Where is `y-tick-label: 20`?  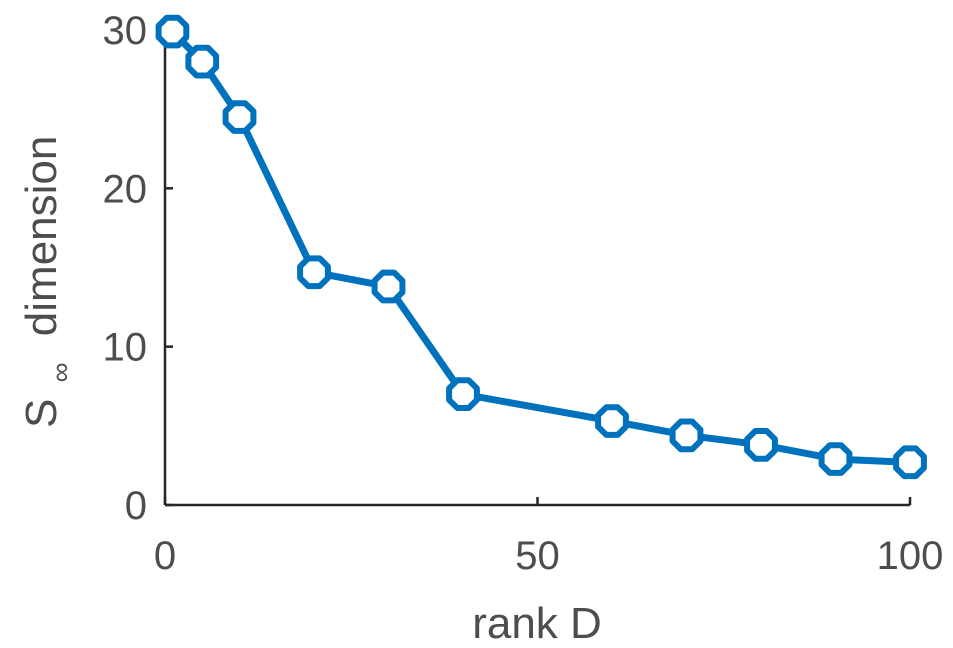
y-tick-label: 20 is located at coordinates (125, 189).